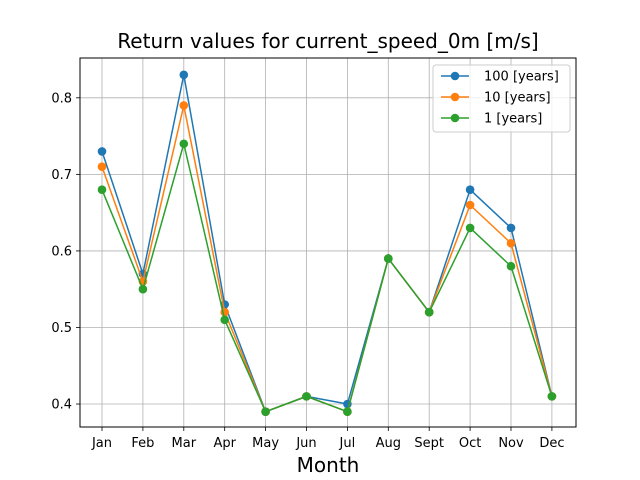 This screenshot has width=640, height=480. I want to click on y-axis-ticks: 0.4 0.5 0.6 0.7 0.8, so click(65, 252).